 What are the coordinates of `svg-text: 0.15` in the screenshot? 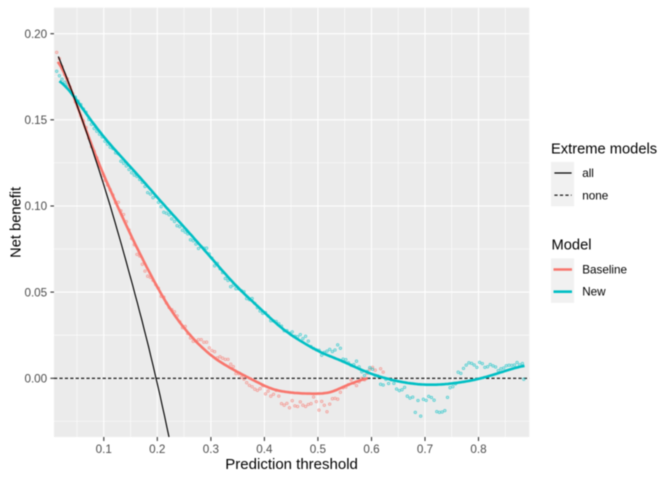 It's located at (35, 120).